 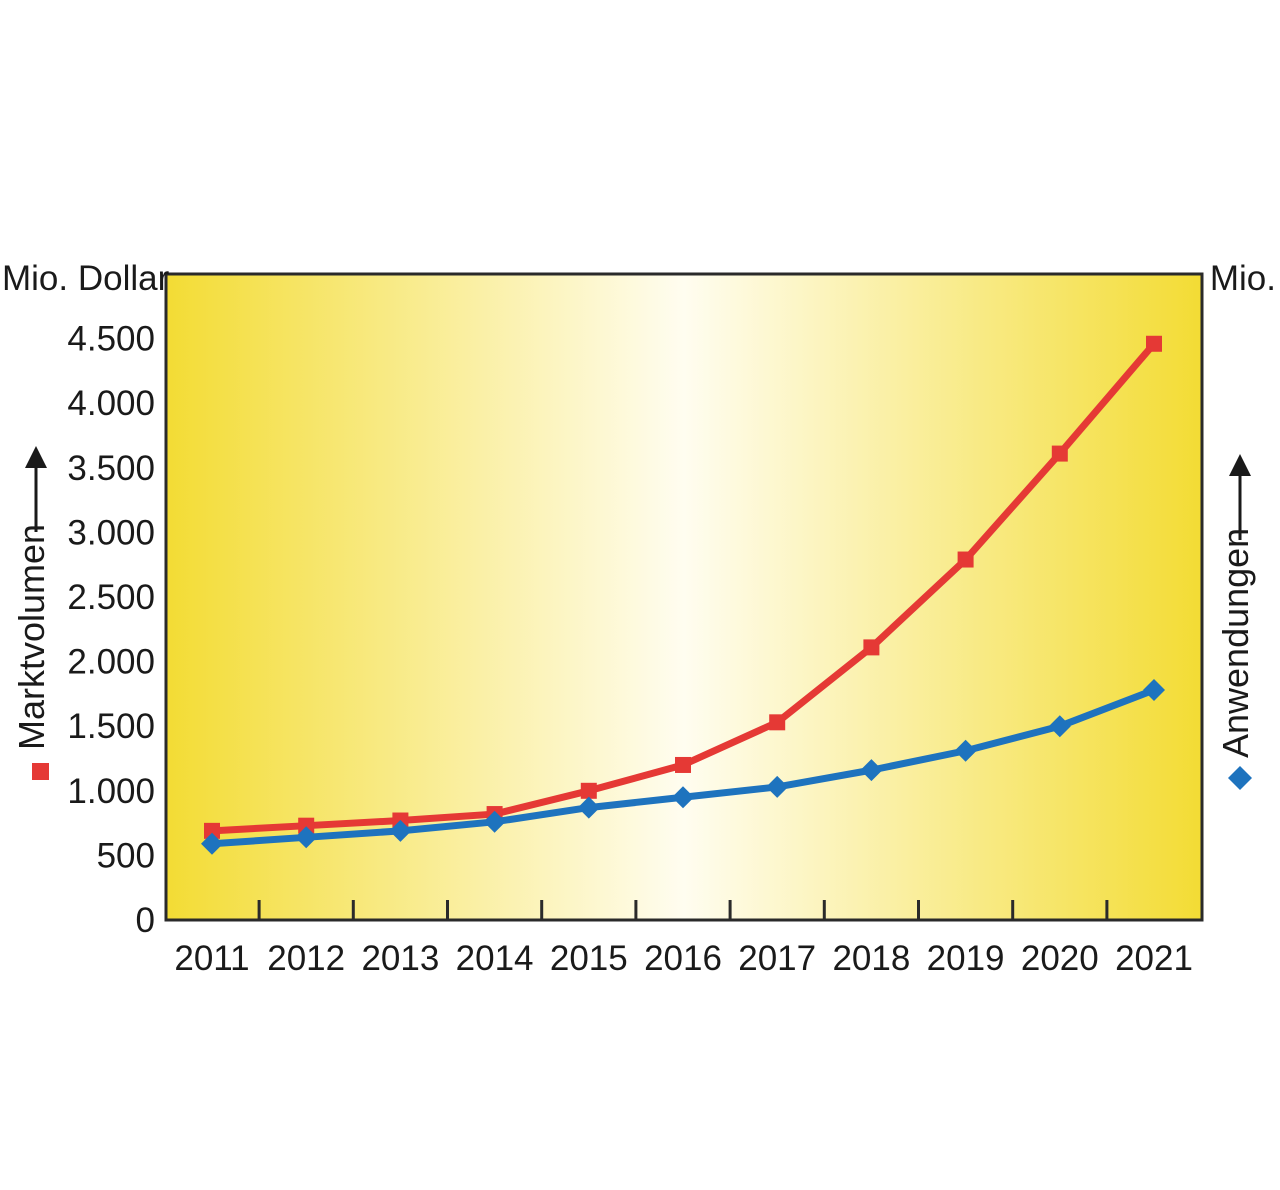 I want to click on series-anwendungen, so click(x=683, y=767).